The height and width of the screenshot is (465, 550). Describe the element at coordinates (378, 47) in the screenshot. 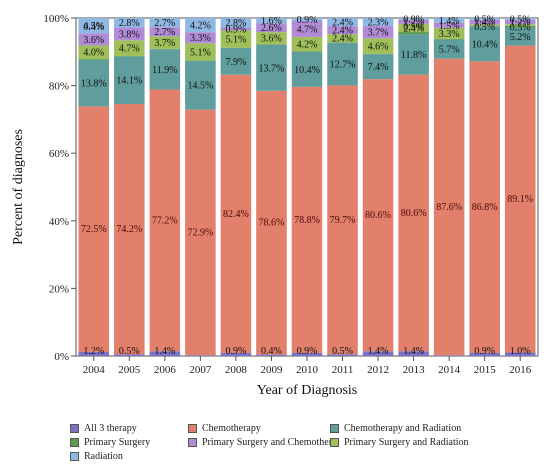

I see `data-label: 4.6%` at that location.